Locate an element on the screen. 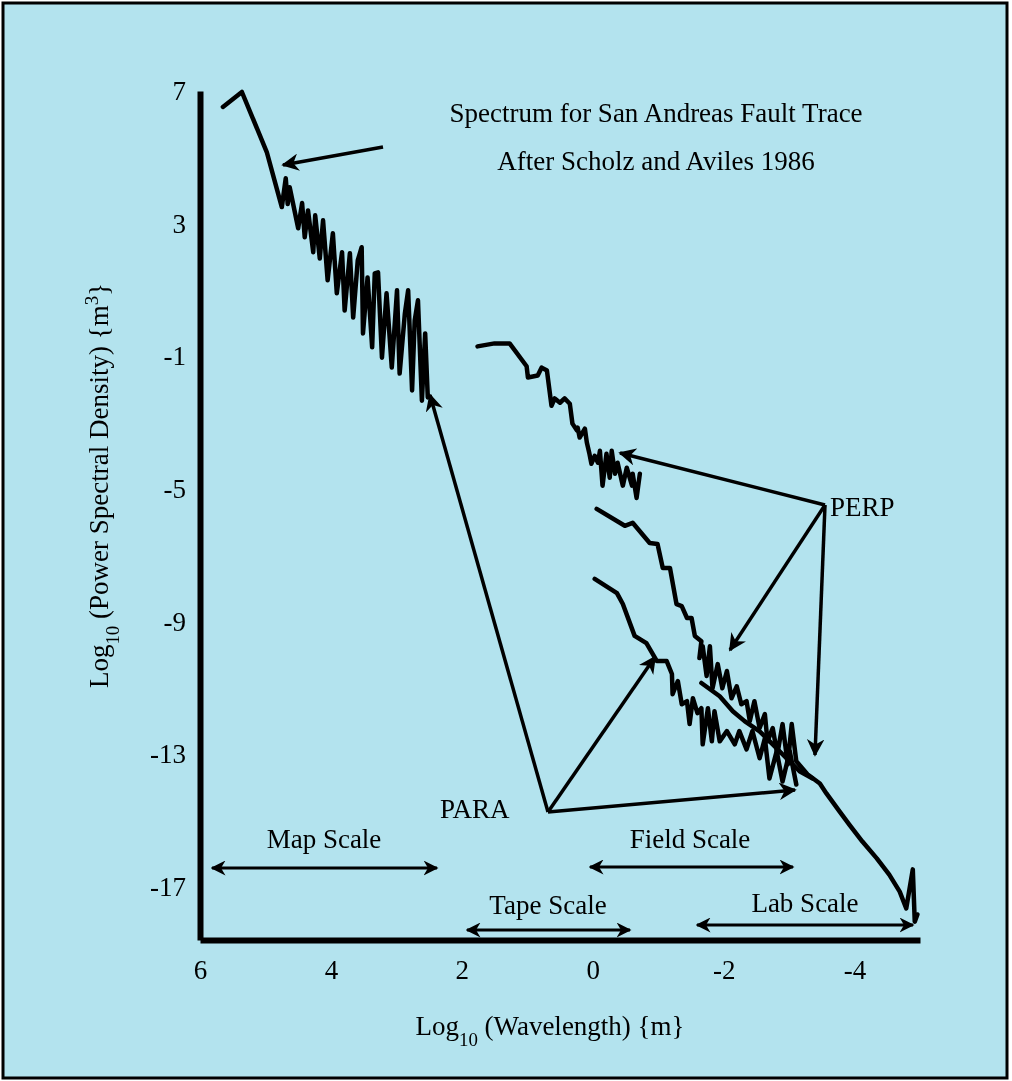 The image size is (1012, 1081). annotation: Lab Scale is located at coordinates (805, 903).